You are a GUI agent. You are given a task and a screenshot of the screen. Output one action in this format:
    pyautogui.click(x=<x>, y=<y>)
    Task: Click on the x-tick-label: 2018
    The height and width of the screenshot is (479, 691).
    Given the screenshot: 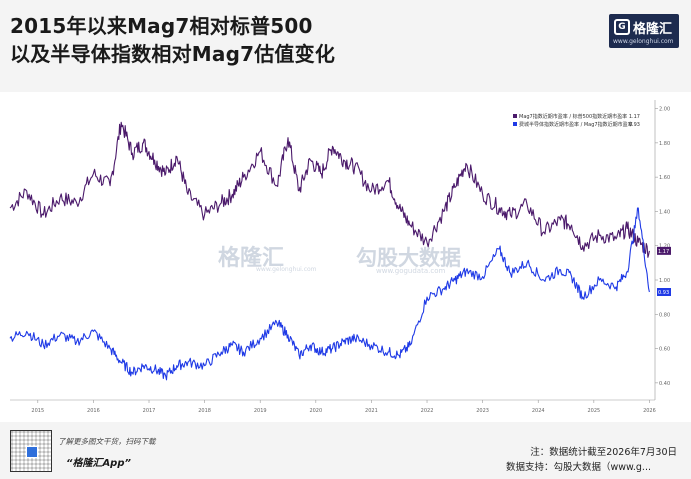 What is the action you would take?
    pyautogui.click(x=204, y=411)
    